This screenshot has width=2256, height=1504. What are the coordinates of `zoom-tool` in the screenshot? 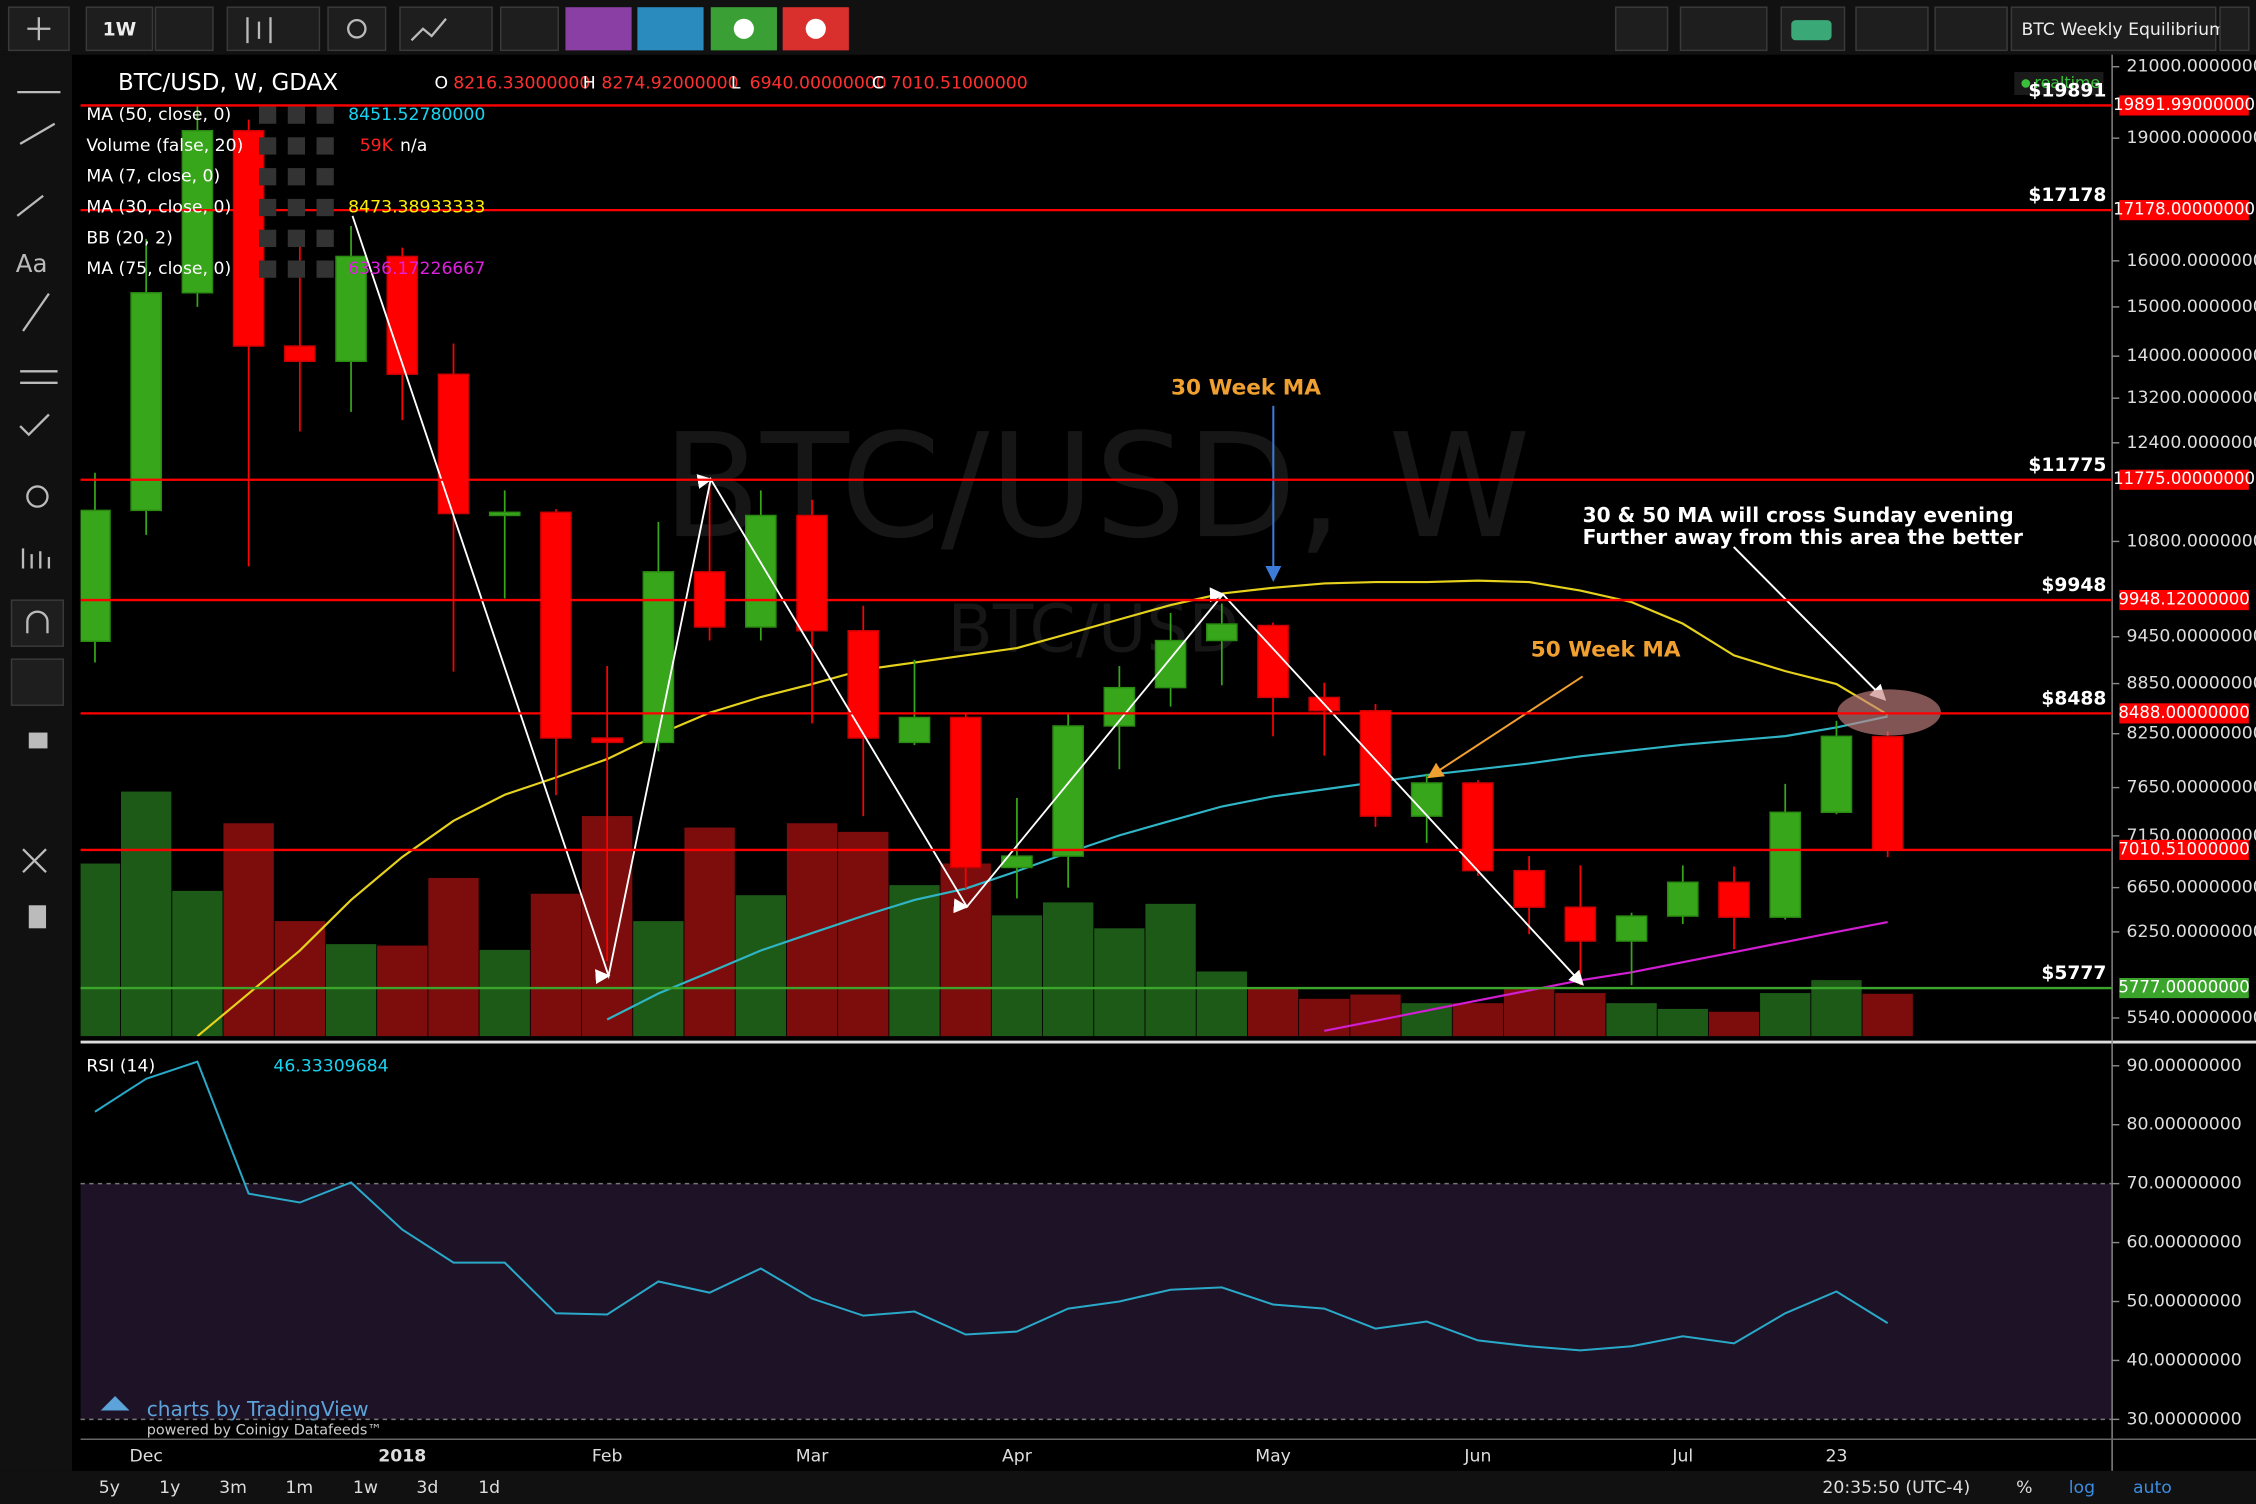 It's located at (37, 496).